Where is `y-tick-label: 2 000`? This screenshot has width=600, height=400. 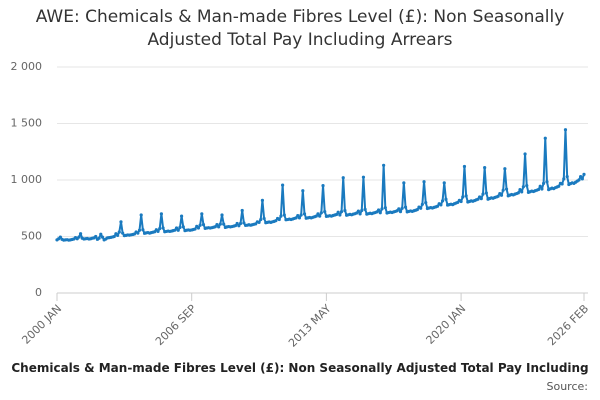 y-tick-label: 2 000 is located at coordinates (27, 66).